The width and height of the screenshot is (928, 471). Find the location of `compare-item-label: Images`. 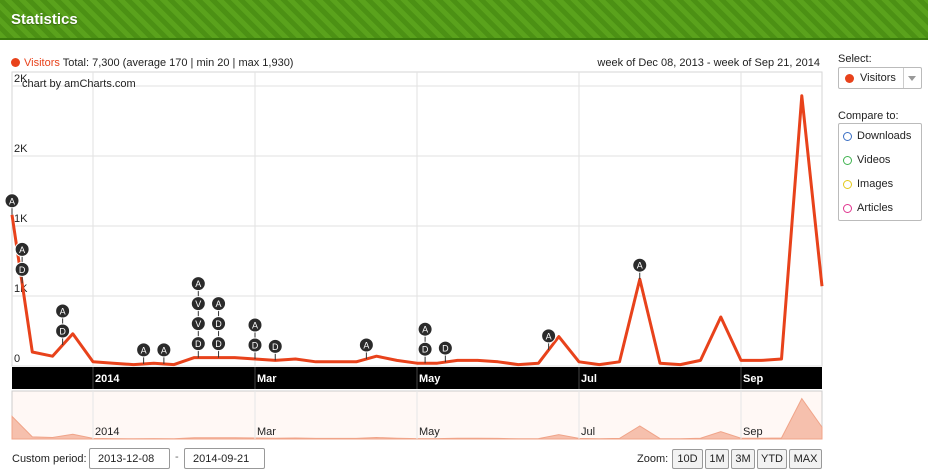

compare-item-label: Images is located at coordinates (875, 184).